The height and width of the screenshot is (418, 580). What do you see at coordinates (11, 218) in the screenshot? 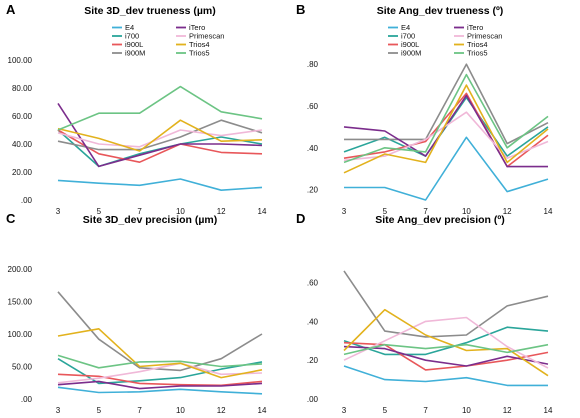
I see `panel-letter-c: C` at bounding box center [11, 218].